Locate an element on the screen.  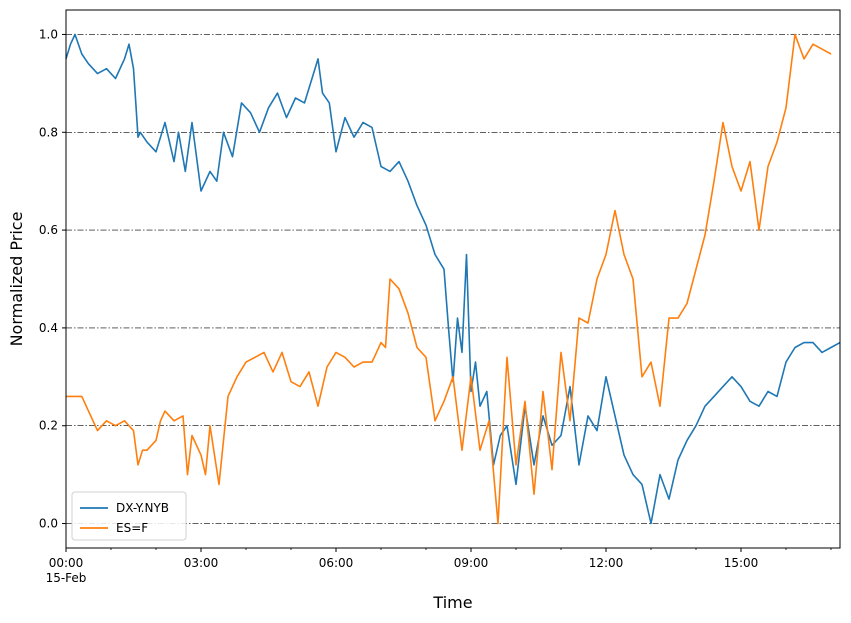
y-axis-ticks: 0.0 0.2 0.4 0.6 0.8 1.0 is located at coordinates (52, 279).